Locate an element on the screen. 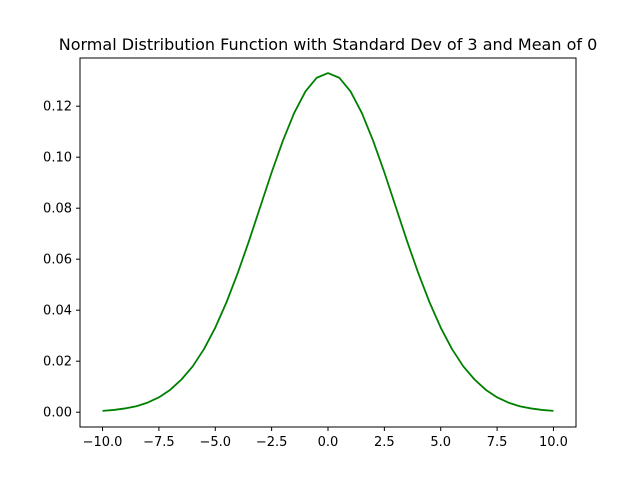 The image size is (640, 480). x-tick-label: −2.5 is located at coordinates (272, 442).